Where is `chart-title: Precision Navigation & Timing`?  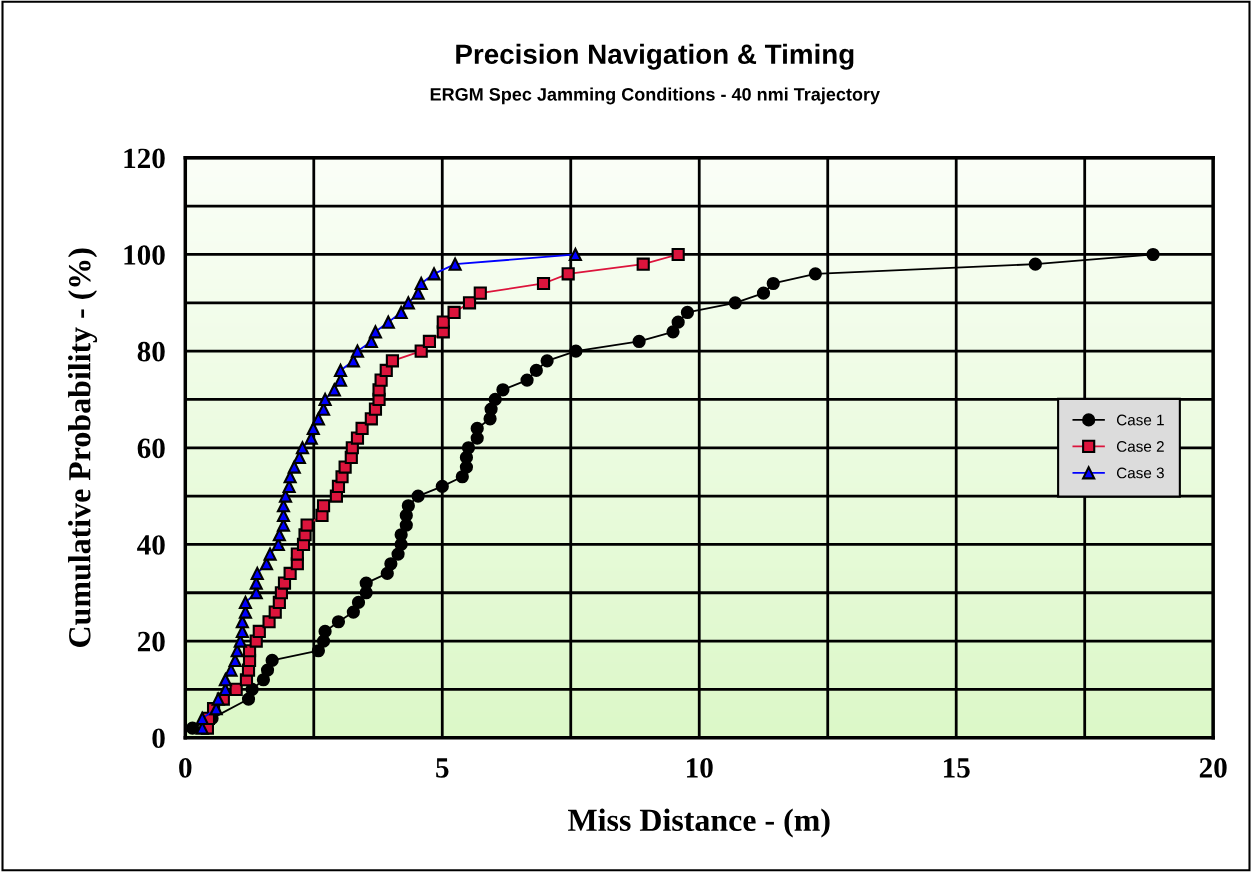 chart-title: Precision Navigation & Timing is located at coordinates (655, 56).